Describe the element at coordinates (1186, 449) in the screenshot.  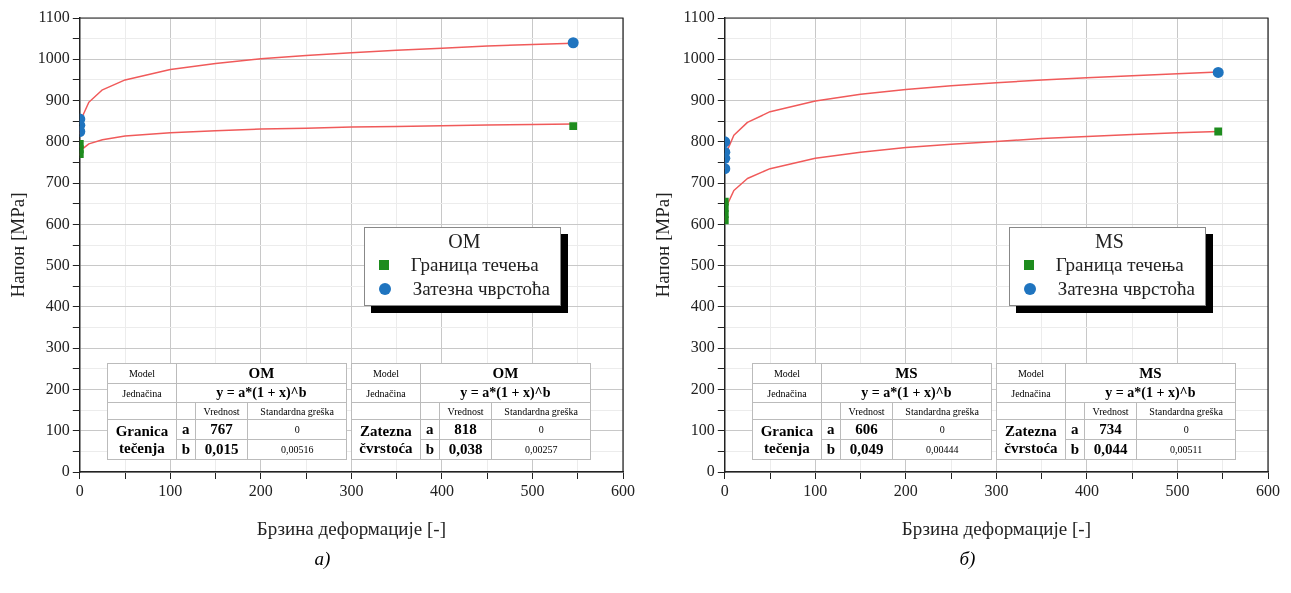
I see `annotation: 0,00511` at that location.